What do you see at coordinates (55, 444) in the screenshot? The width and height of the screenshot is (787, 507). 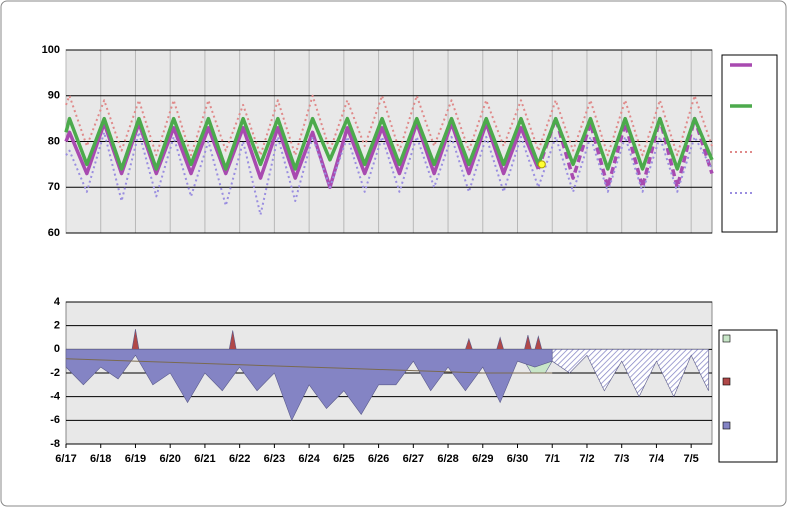 I see `y-tick-label: -8` at bounding box center [55, 444].